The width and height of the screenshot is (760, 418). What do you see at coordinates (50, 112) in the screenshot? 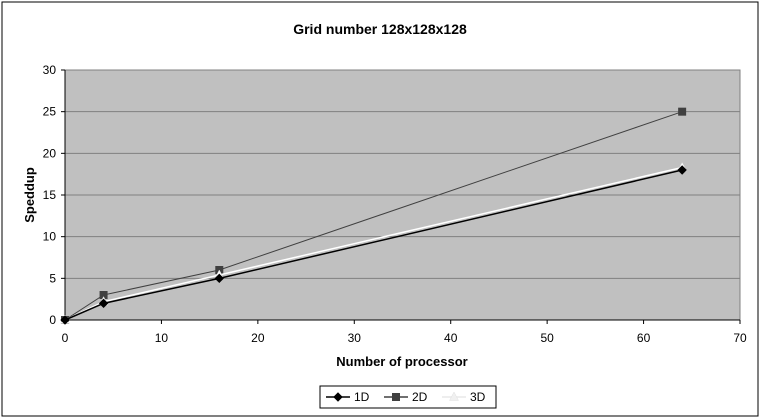
I see `y-tick-label: 25` at bounding box center [50, 112].